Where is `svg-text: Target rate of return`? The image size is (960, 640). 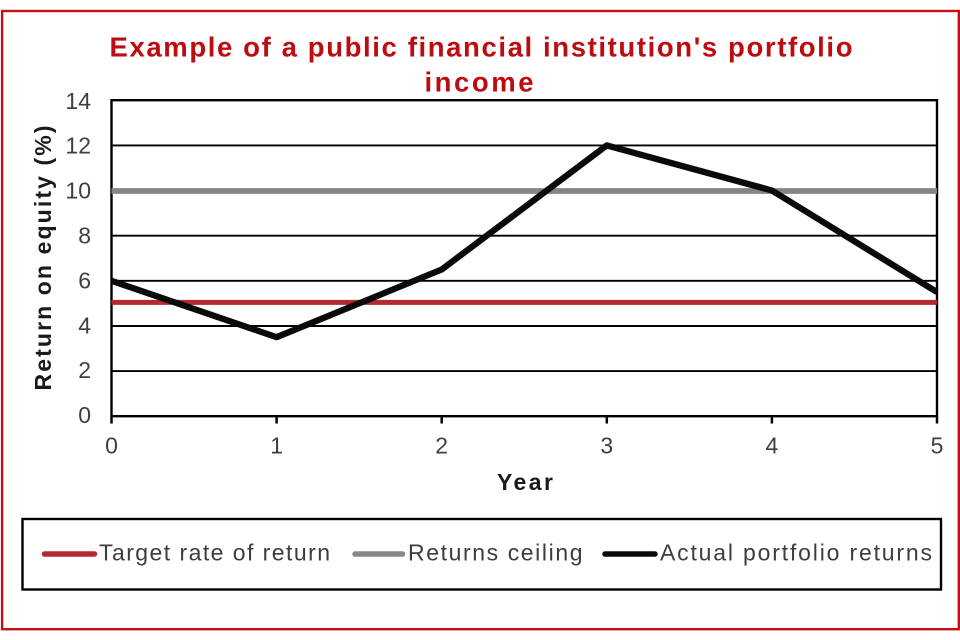
svg-text: Target rate of return is located at coordinates (214, 553).